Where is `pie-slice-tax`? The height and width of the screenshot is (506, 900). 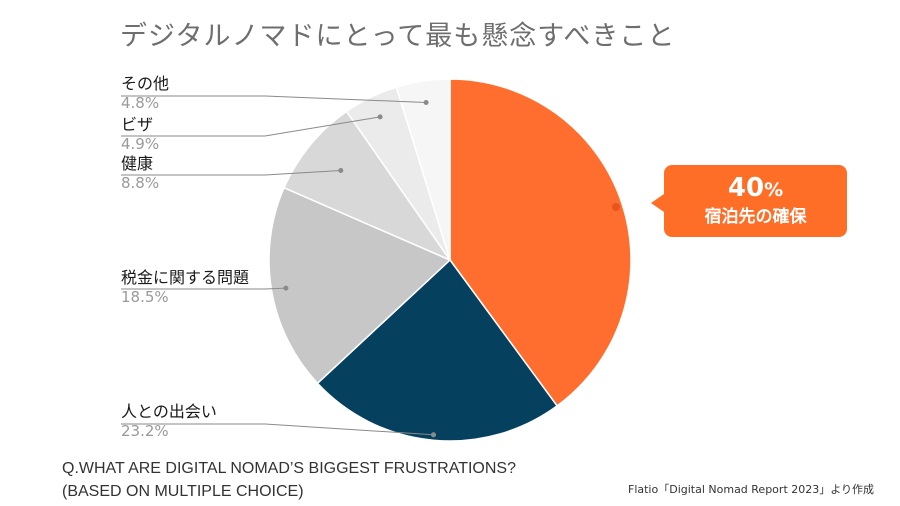 pie-slice-tax is located at coordinates (360, 285).